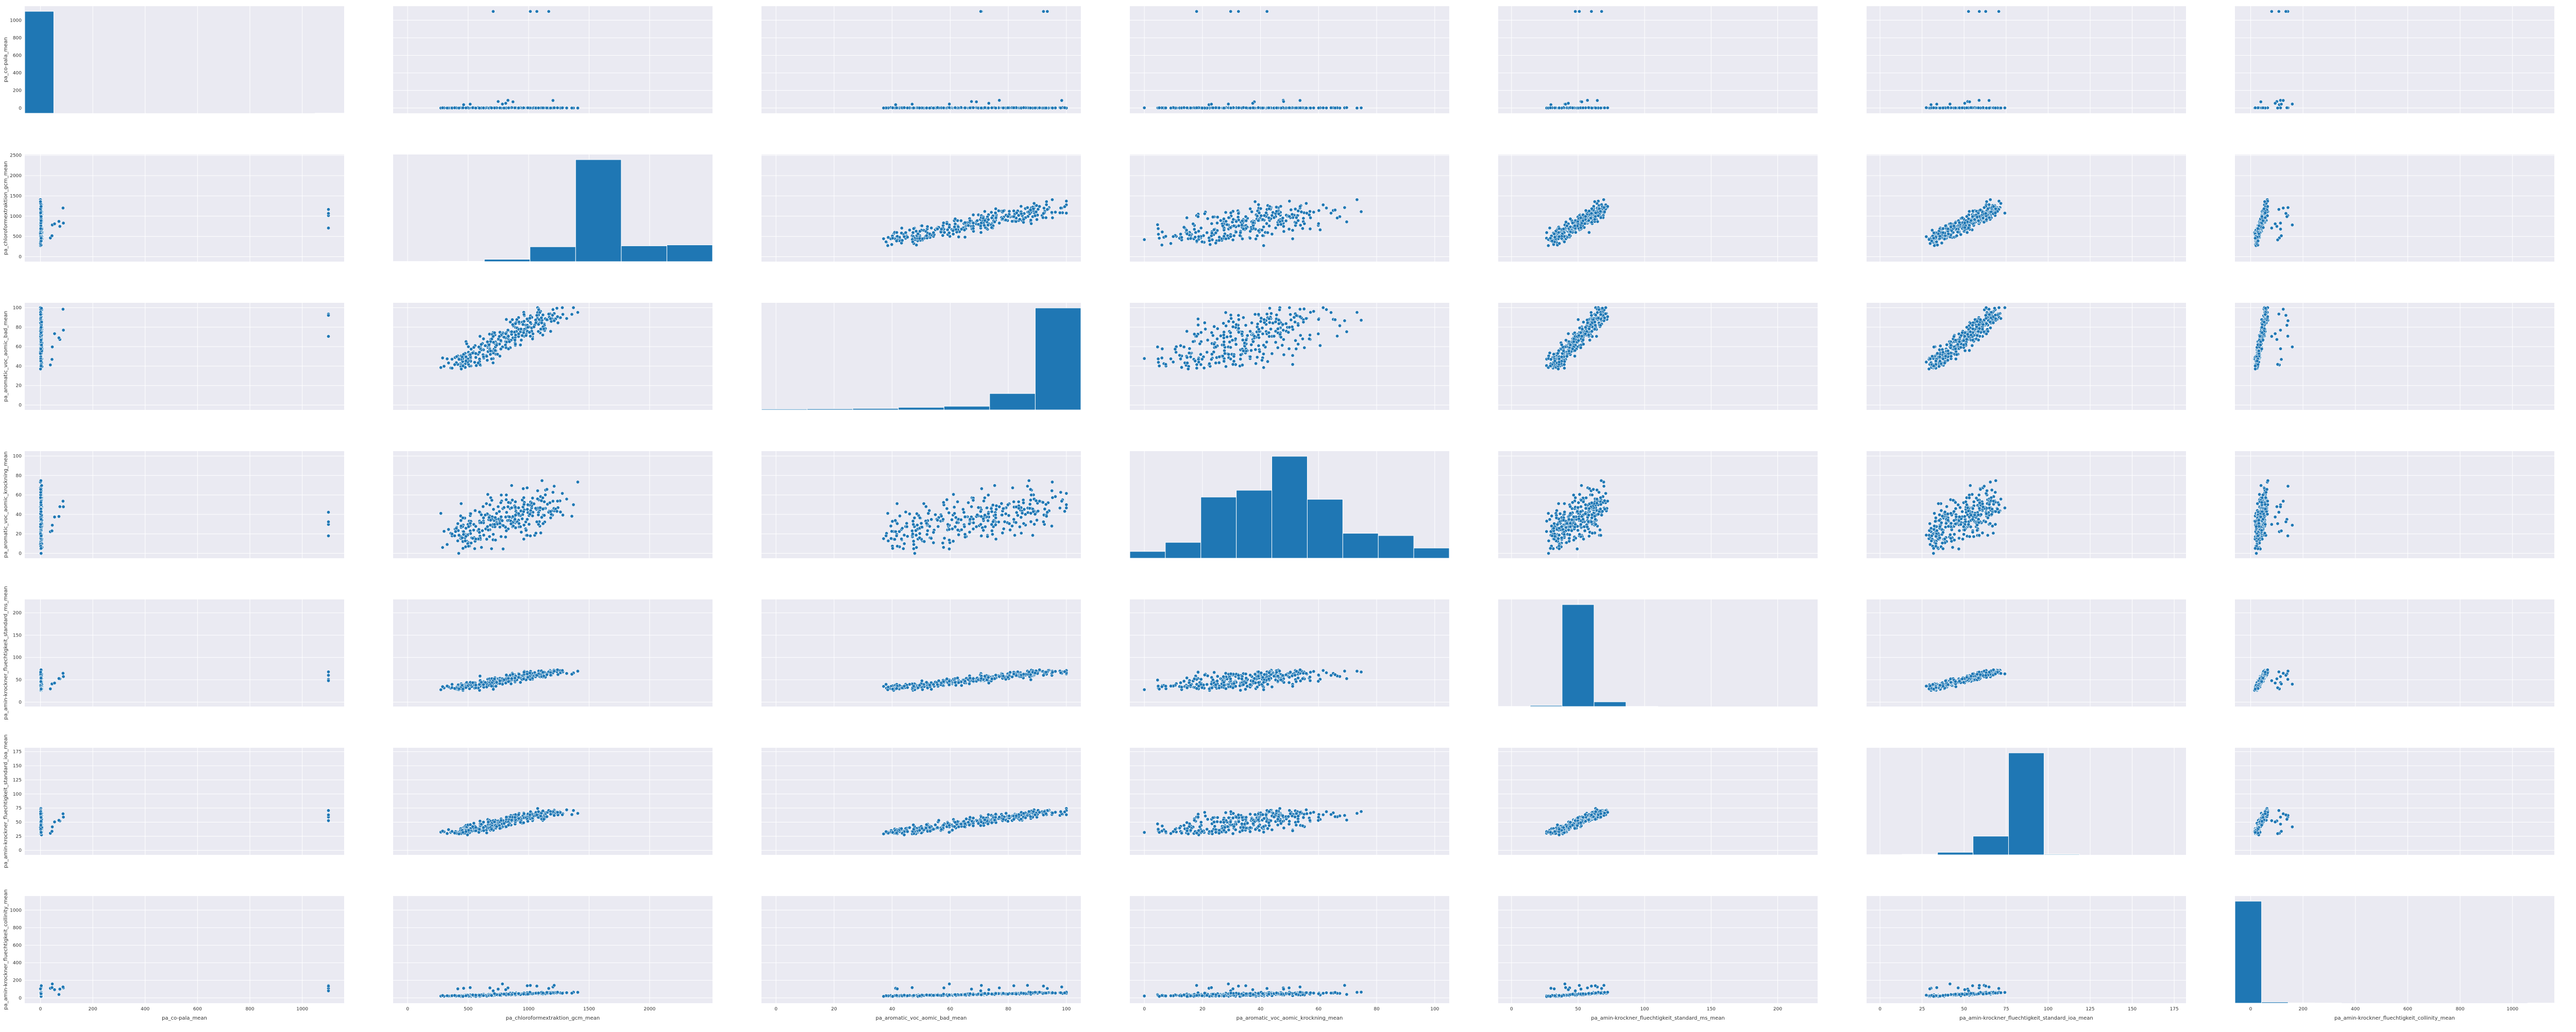  What do you see at coordinates (17, 236) in the screenshot?
I see `y-tick-label: 500` at bounding box center [17, 236].